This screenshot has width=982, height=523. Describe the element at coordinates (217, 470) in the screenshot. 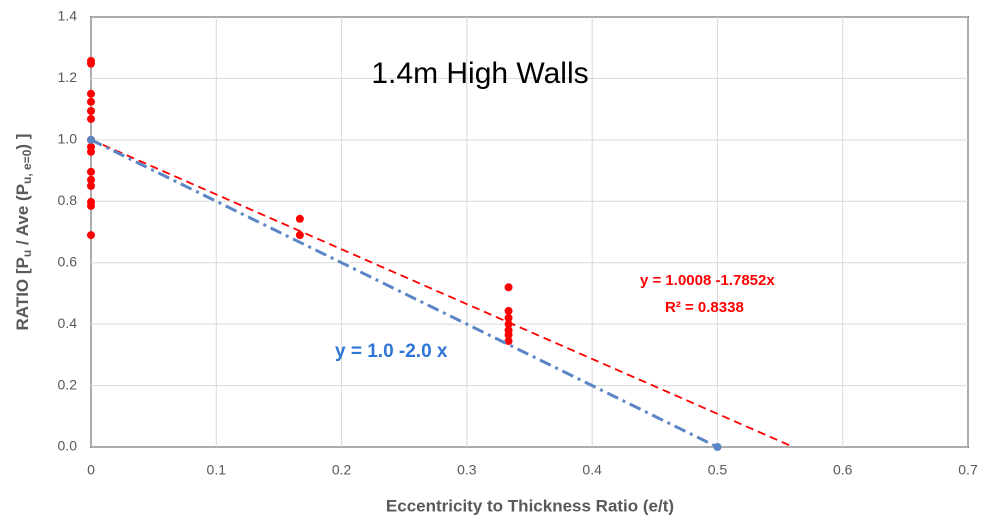

I see `x-tick-label: 0.1` at that location.